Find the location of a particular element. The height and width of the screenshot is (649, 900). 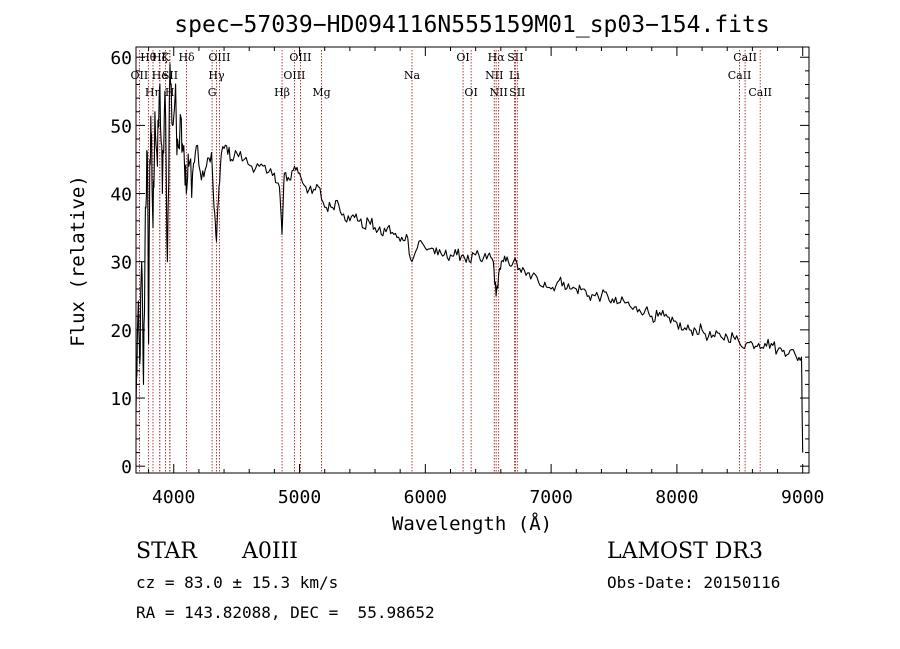

y-tick-label-30: 30 is located at coordinates (121, 263).